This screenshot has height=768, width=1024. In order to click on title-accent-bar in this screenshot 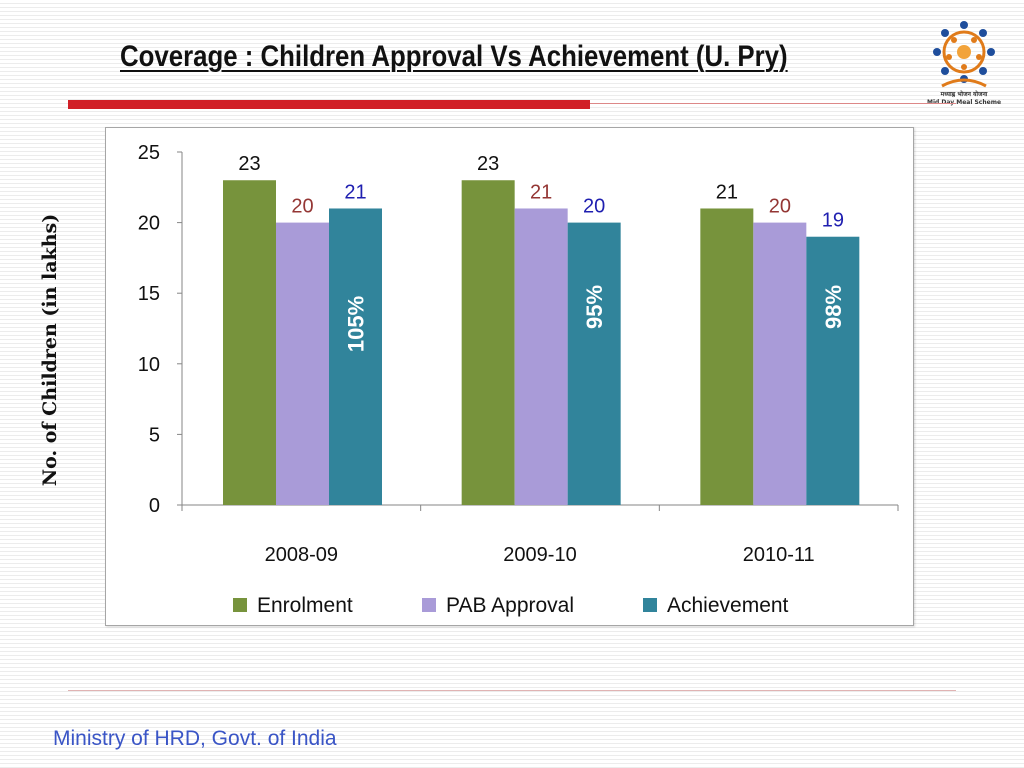, I will do `click(329, 104)`.